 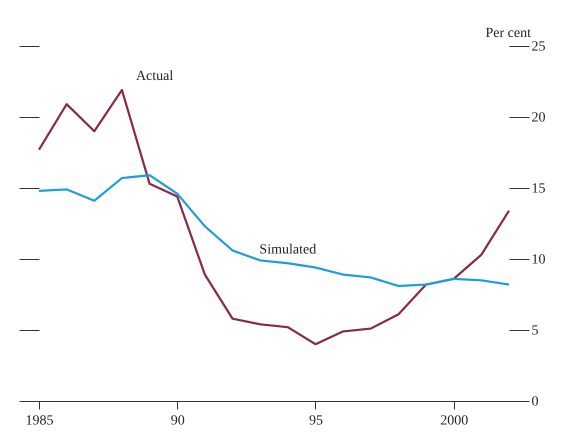 I want to click on y-tick-label: 15, so click(x=539, y=189).